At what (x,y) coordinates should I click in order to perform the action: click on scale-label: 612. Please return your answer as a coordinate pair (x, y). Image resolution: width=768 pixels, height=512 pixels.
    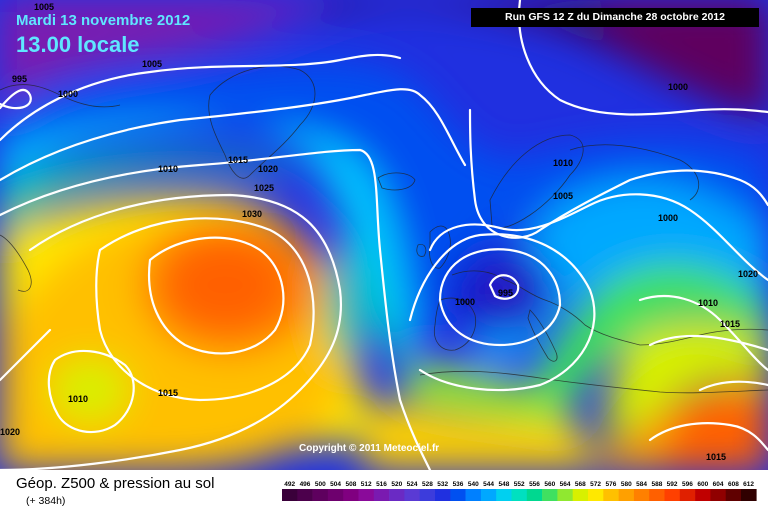
    Looking at the image, I should click on (748, 484).